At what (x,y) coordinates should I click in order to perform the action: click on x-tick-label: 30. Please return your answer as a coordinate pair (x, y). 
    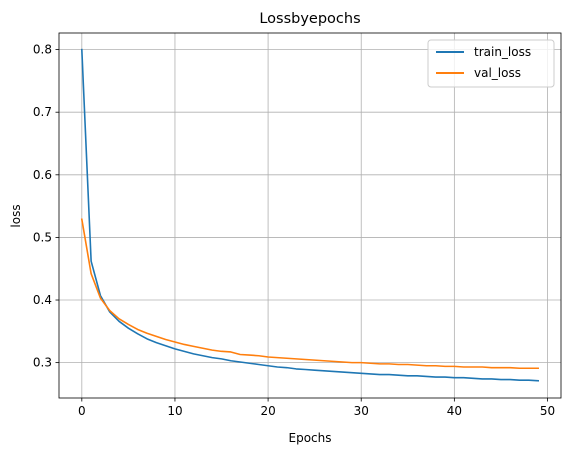
    Looking at the image, I should click on (361, 411).